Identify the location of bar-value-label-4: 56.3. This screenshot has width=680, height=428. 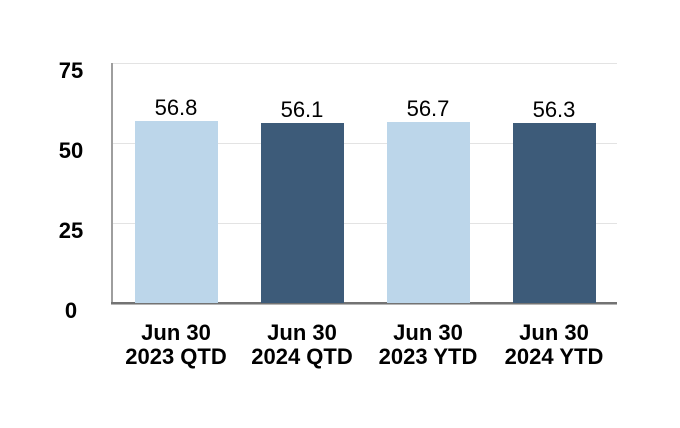
(554, 109).